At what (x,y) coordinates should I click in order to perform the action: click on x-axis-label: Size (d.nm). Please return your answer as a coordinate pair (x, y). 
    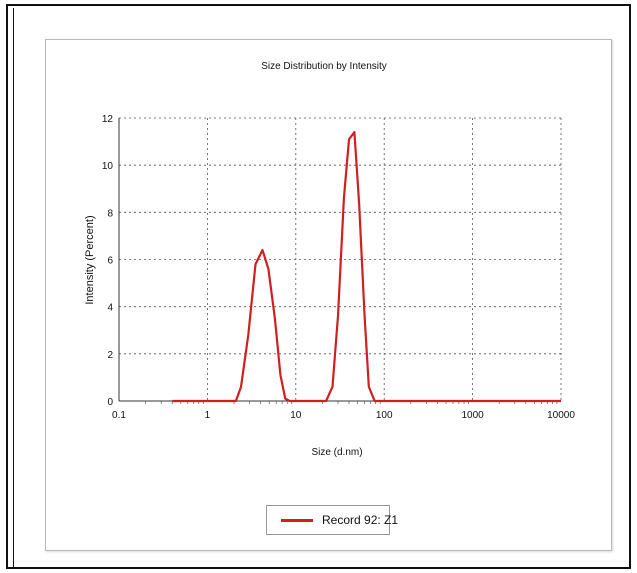
    Looking at the image, I should click on (336, 452).